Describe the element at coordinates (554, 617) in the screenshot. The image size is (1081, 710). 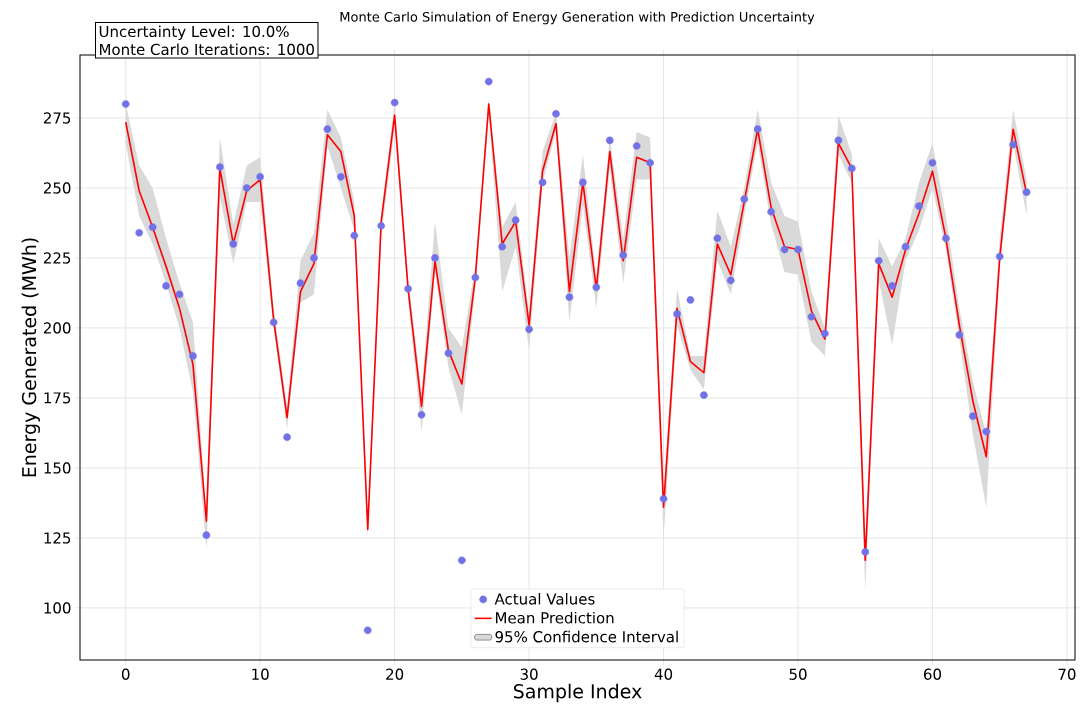
I see `legend-label: Mean Prediction` at that location.